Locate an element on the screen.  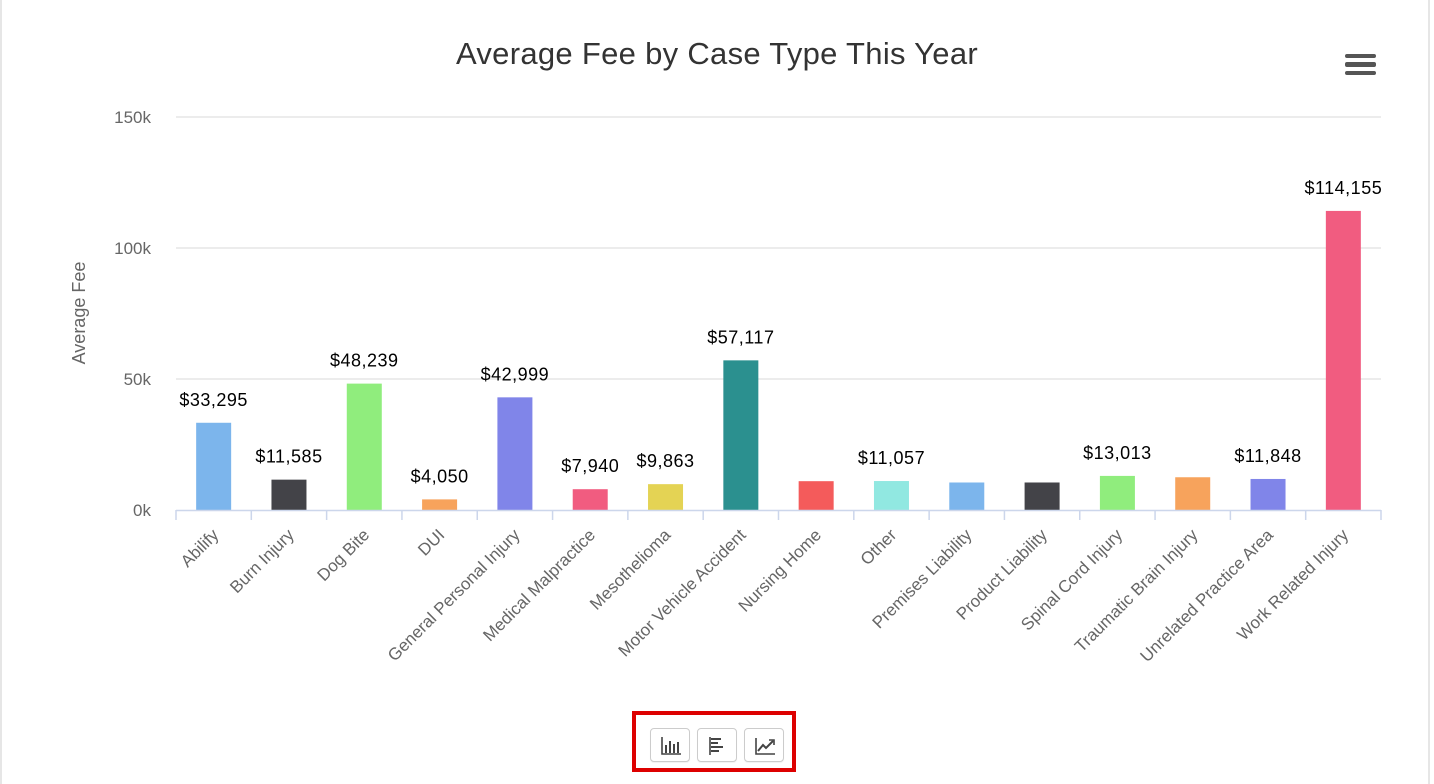
data-label: $114,155 is located at coordinates (1343, 188).